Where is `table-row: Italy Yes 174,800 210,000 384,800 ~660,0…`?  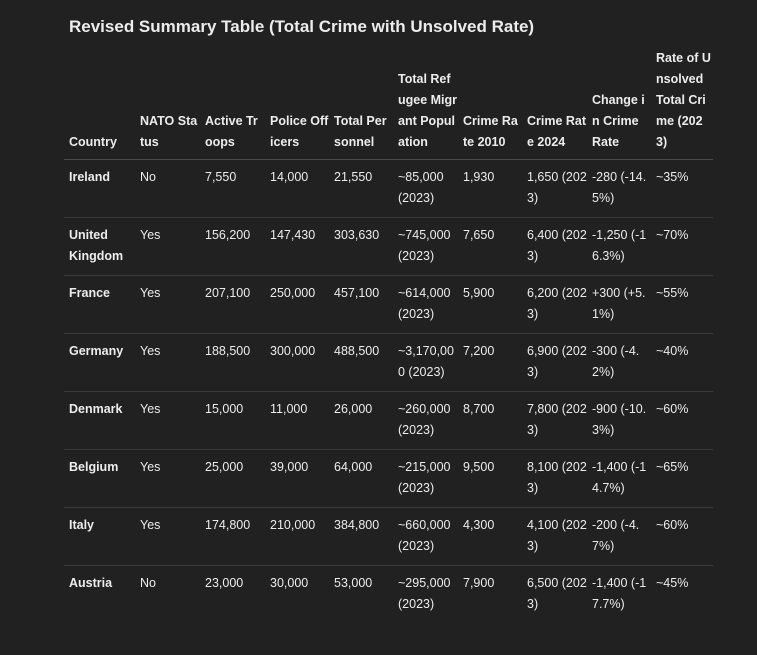
table-row: Italy Yes 174,800 210,000 384,800 ~660,0… is located at coordinates (388, 537).